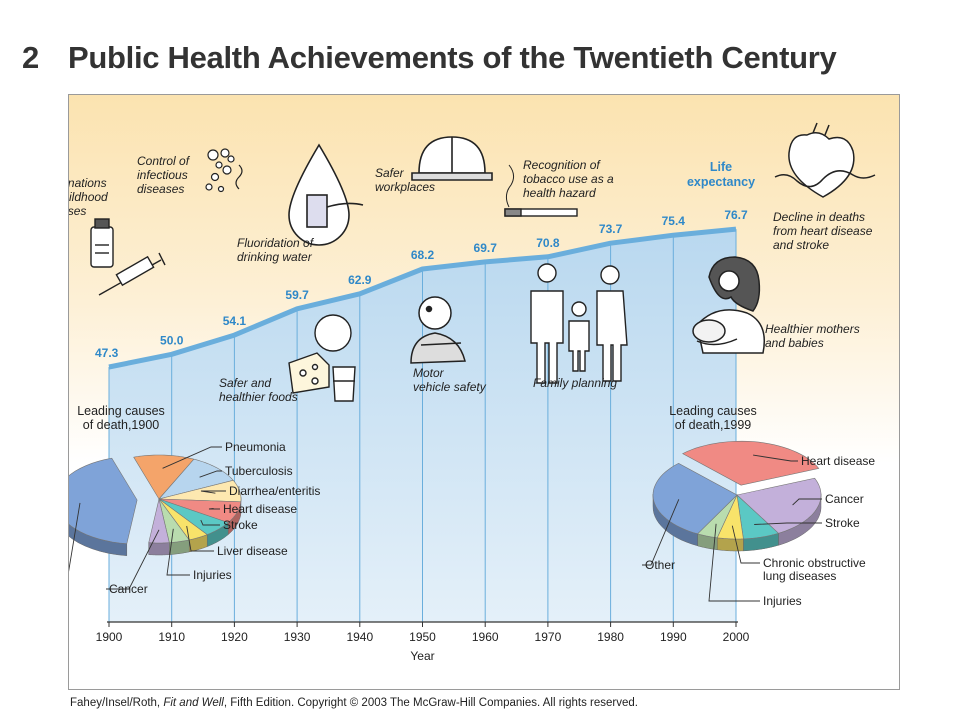 The image size is (960, 720). What do you see at coordinates (548, 243) in the screenshot?
I see `life-expectancy-value-label: 70.8` at bounding box center [548, 243].